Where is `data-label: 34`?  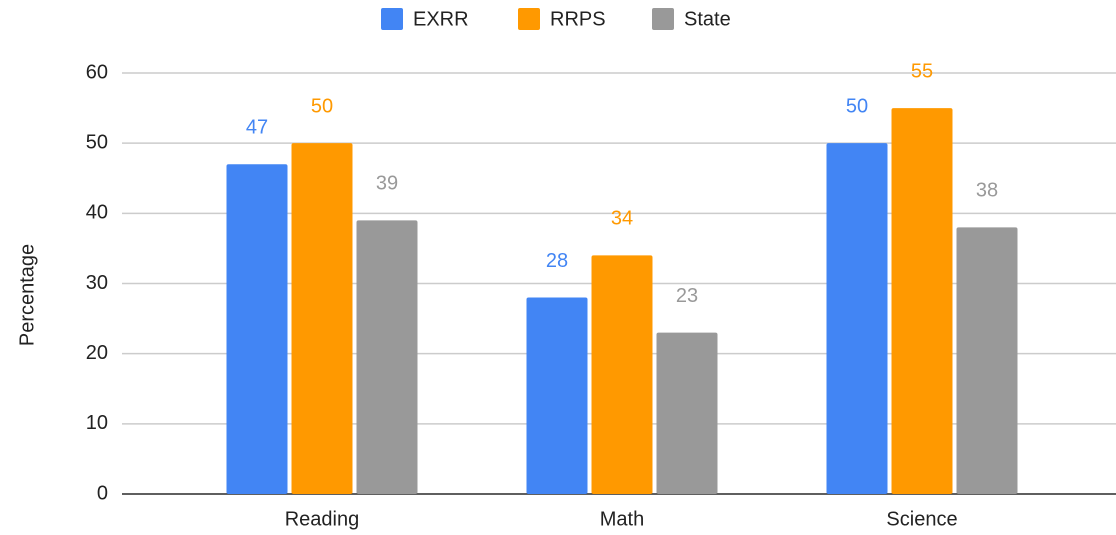
data-label: 34 is located at coordinates (622, 219).